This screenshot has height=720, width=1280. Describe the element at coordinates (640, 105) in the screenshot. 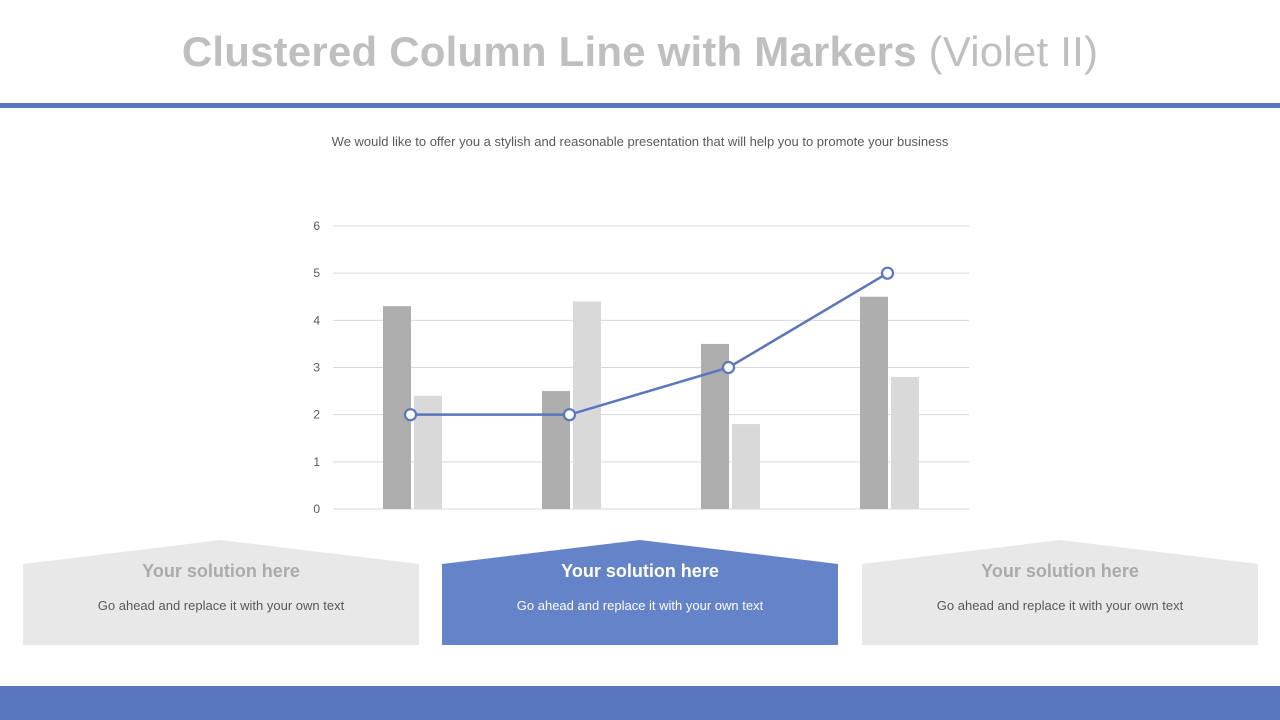

I see `header-divider` at that location.